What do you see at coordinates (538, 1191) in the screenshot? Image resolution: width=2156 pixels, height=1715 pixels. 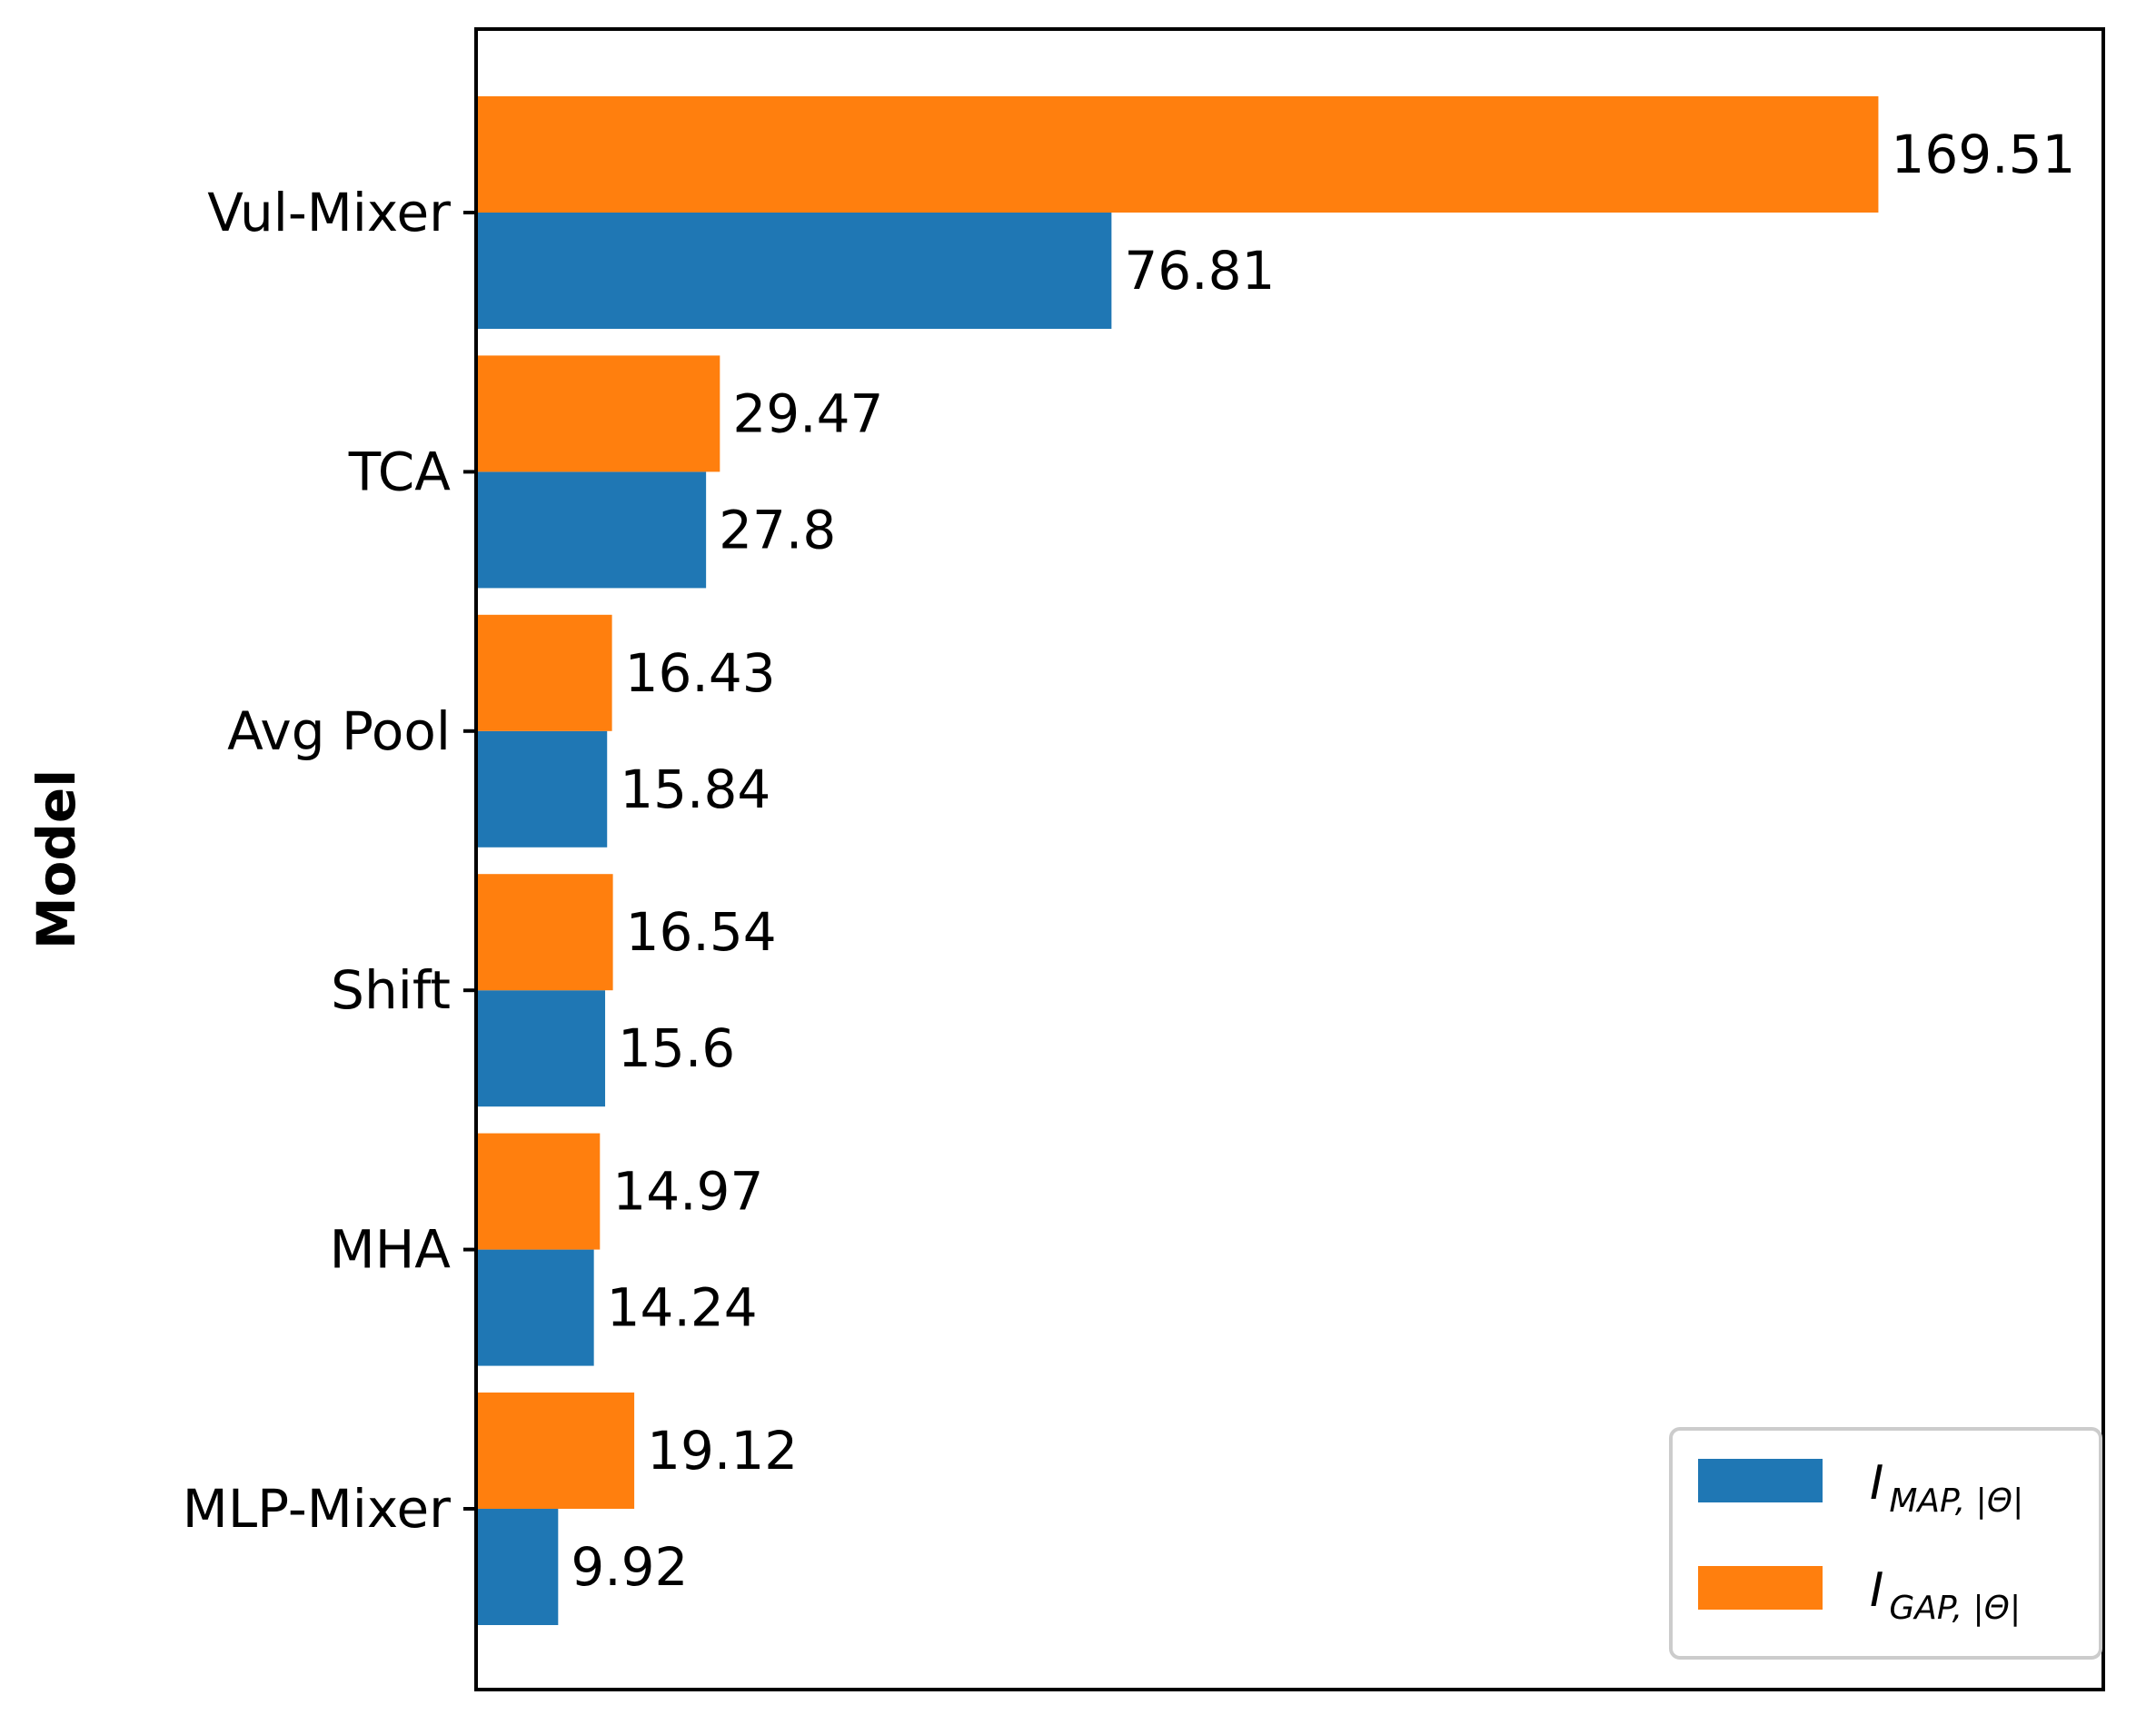 I see `bar-gap-mha` at bounding box center [538, 1191].